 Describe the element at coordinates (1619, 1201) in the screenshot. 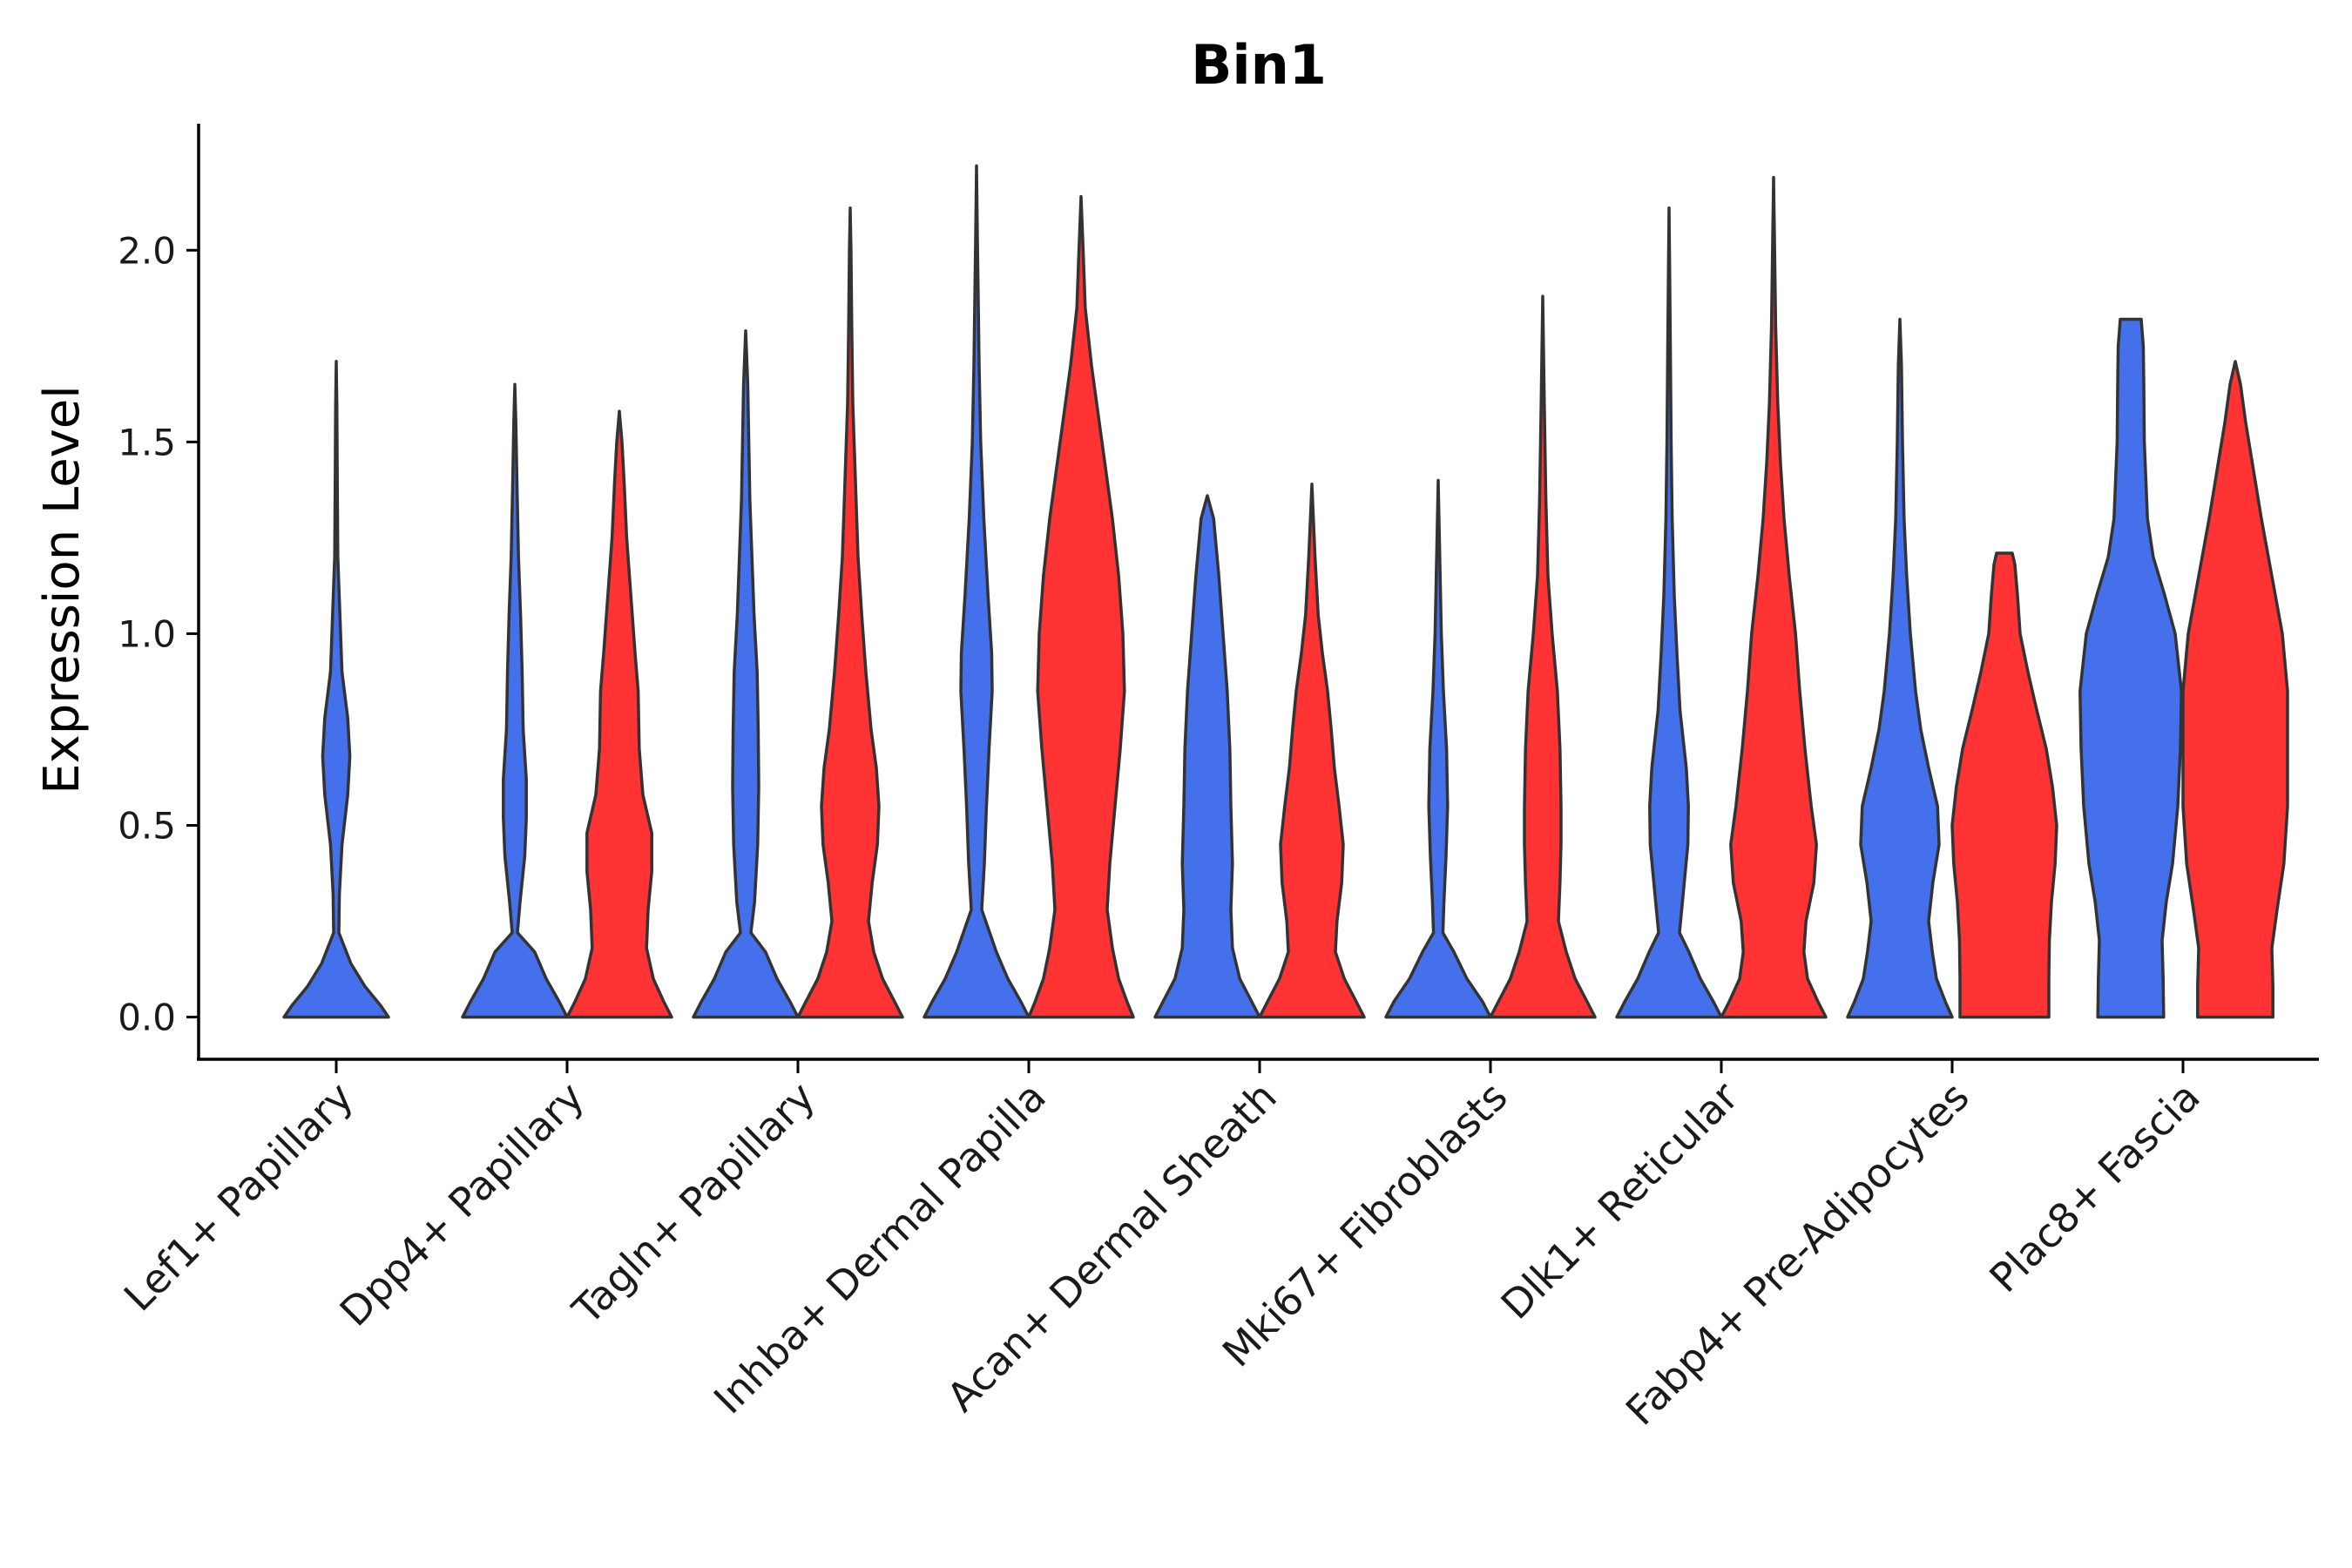

I see `x-tick-label: Dlk1+ Reticular` at that location.